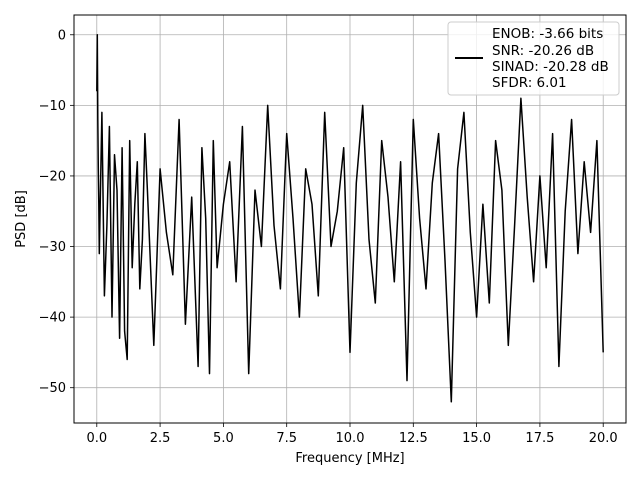 This screenshot has width=640, height=480. I want to click on y-tick-label: 0, so click(62, 35).